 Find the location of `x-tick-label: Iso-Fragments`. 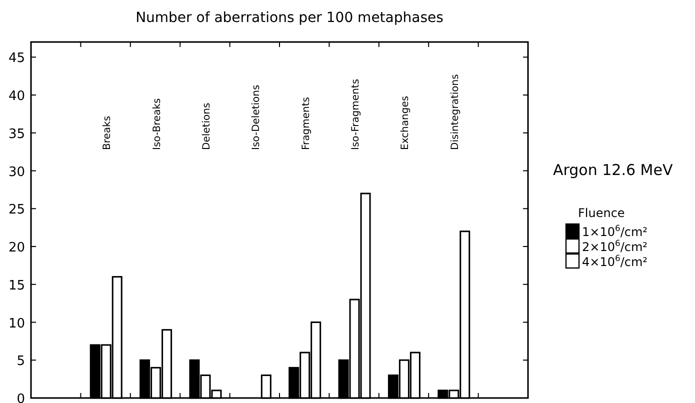

x-tick-label: Iso-Fragments is located at coordinates (356, 114).